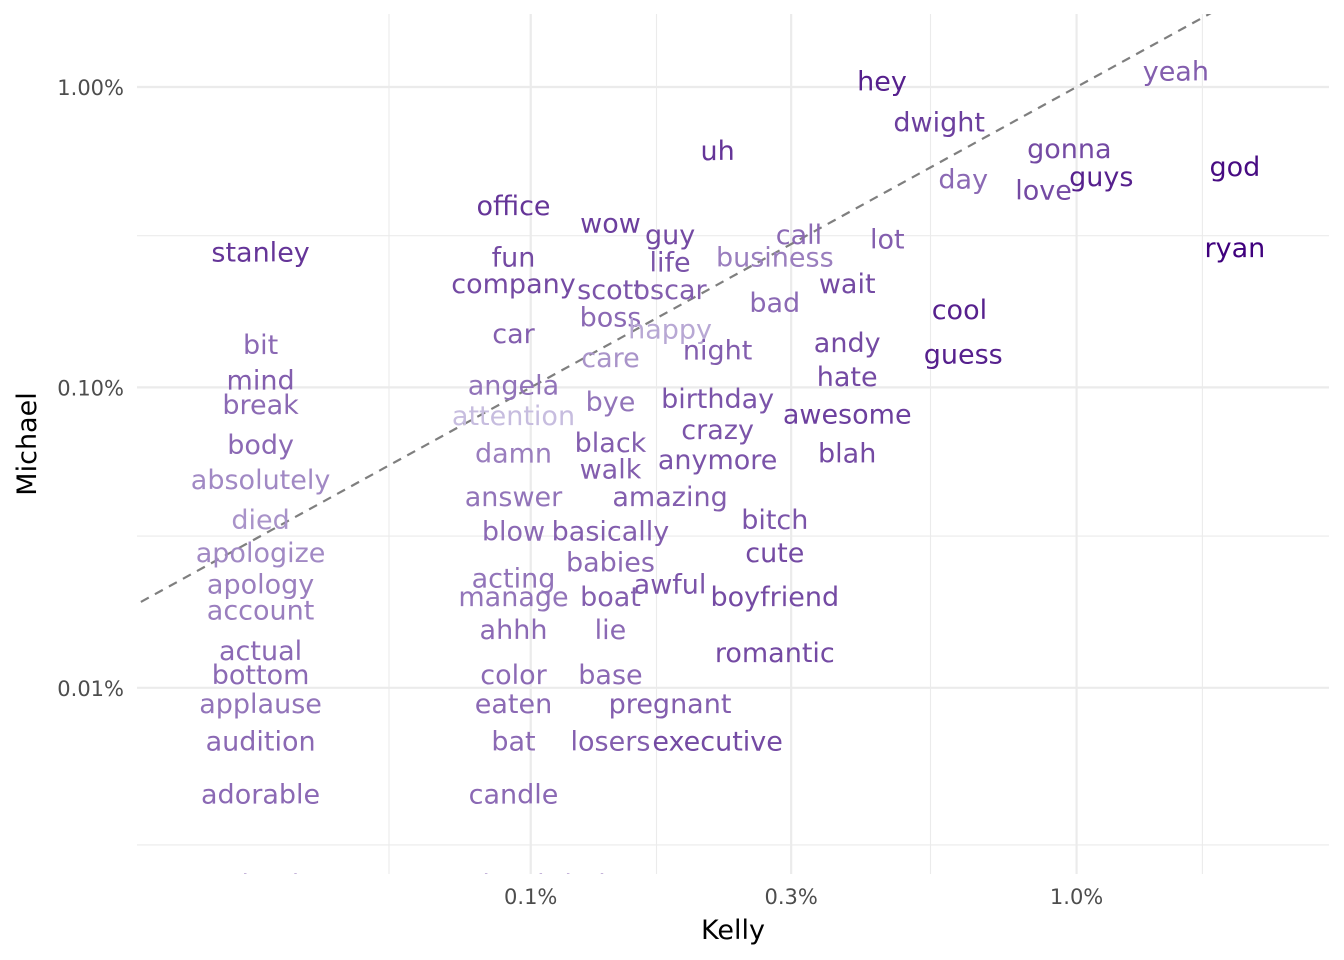 Image resolution: width=1344 pixels, height=960 pixels. What do you see at coordinates (847, 377) in the screenshot?
I see `word-label-hate: hate` at bounding box center [847, 377].